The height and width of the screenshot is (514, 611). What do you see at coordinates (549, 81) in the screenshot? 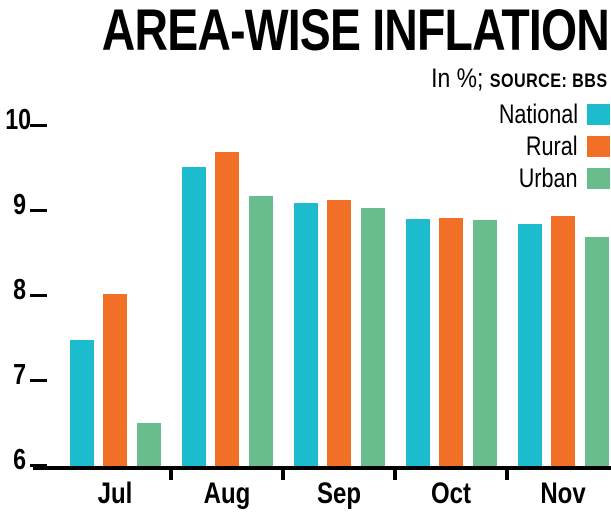
I see `subtitle-source-label: SOURCE: BBS` at bounding box center [549, 81].